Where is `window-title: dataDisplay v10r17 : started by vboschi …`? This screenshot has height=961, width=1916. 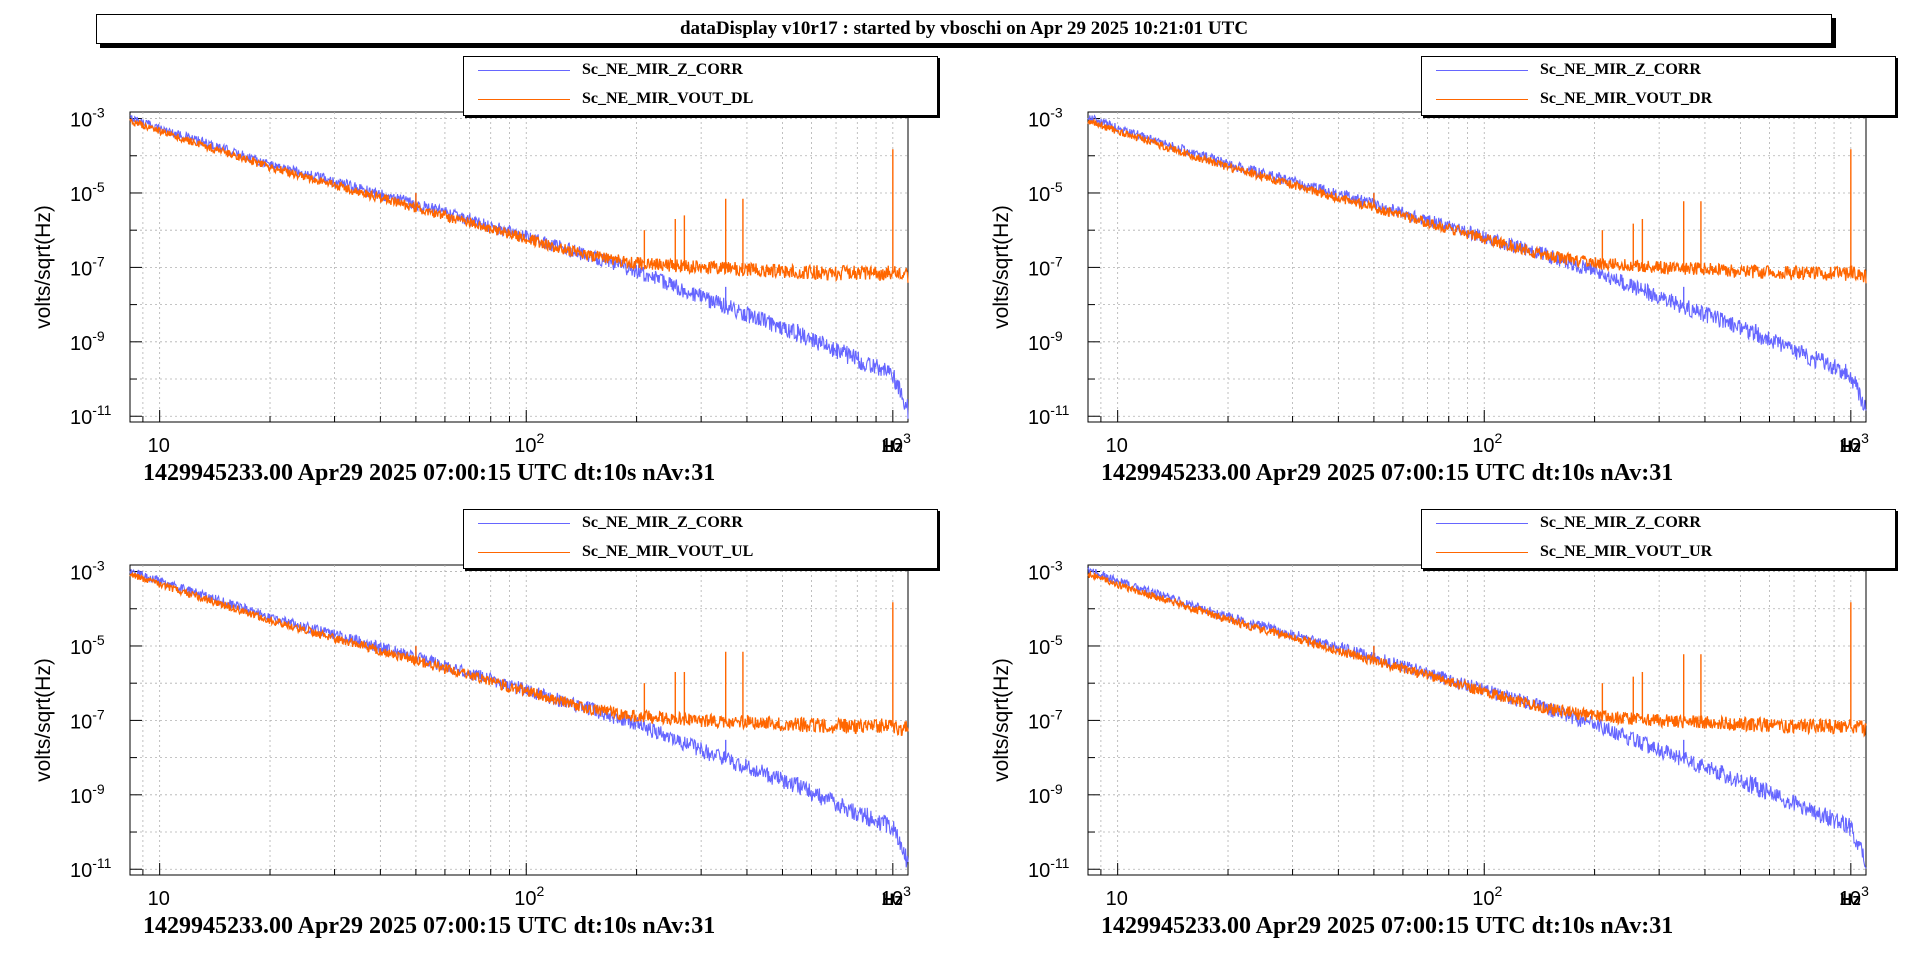
window-title: dataDisplay v10r17 : started by vboschi … is located at coordinates (964, 29).